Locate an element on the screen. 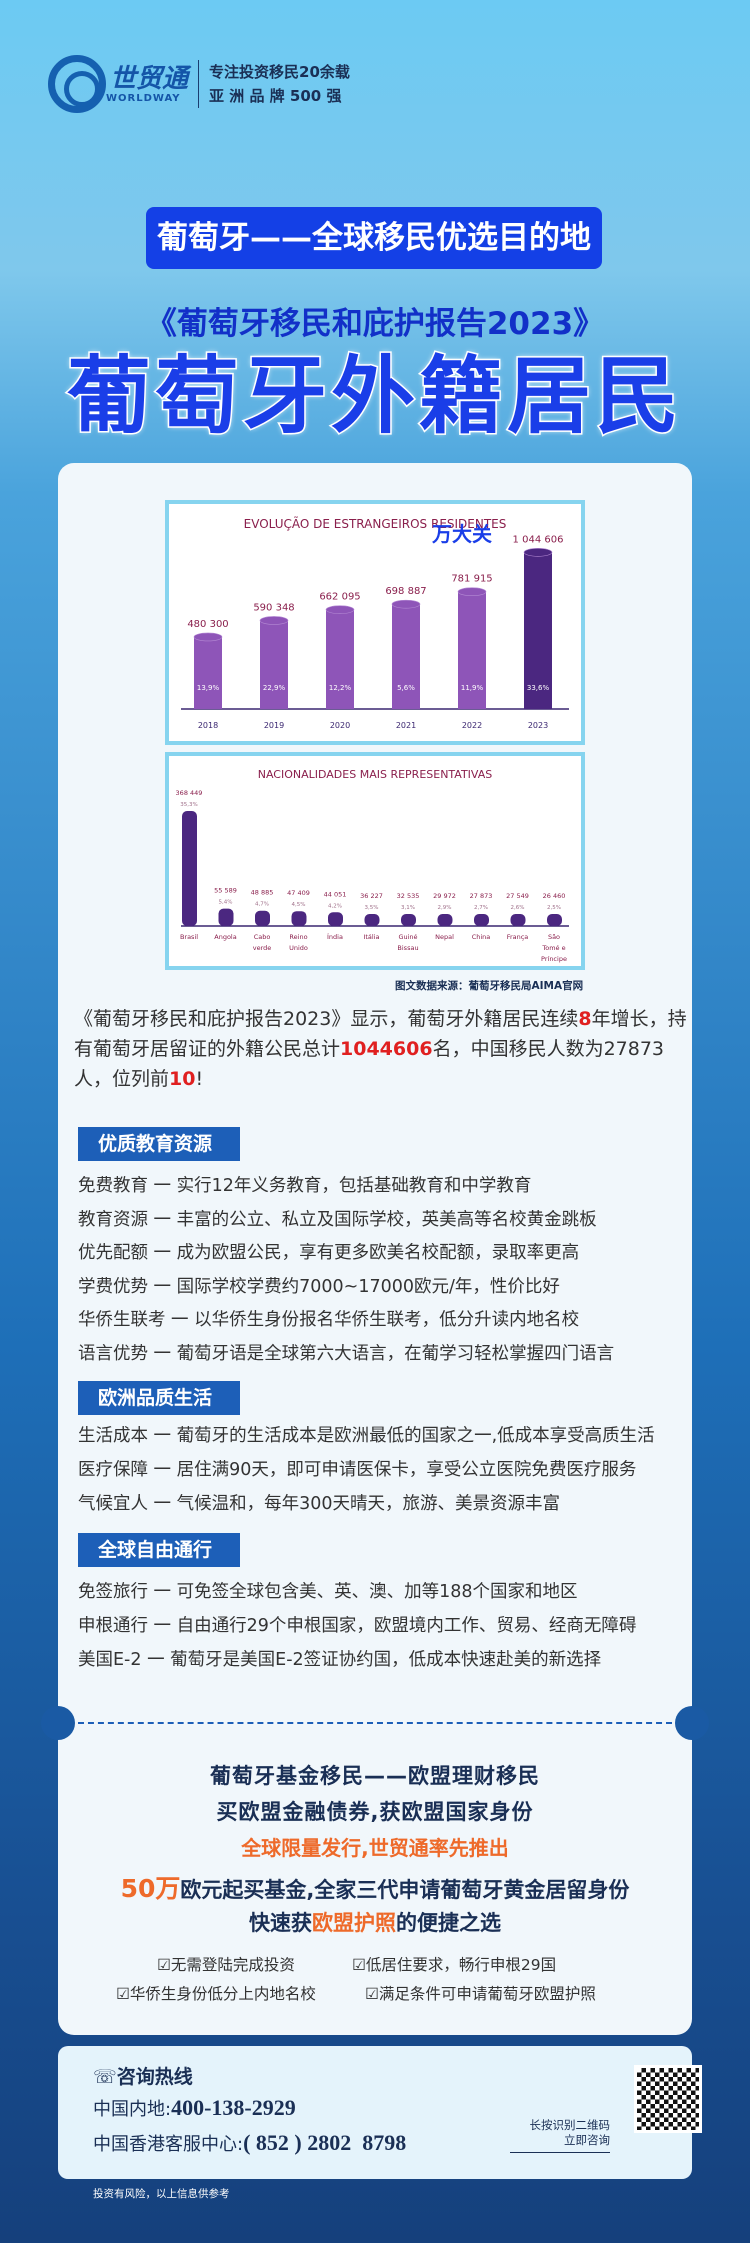 The height and width of the screenshot is (2243, 750). hk-hotline: 中国香港客服中心:( 852 ) 2802 8798 is located at coordinates (249, 2143).